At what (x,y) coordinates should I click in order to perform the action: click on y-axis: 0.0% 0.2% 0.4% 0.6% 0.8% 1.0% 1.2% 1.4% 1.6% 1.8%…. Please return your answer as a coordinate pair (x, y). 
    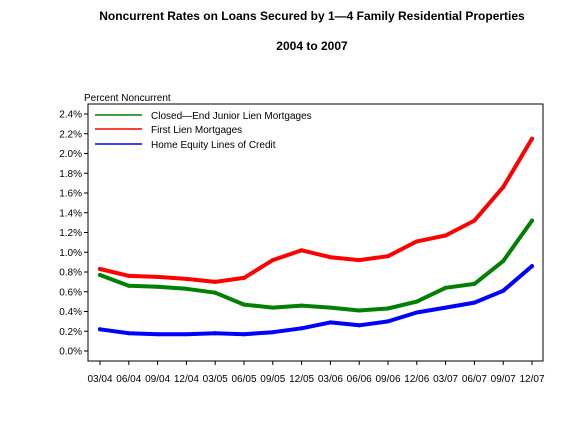
    Looking at the image, I should click on (73, 234).